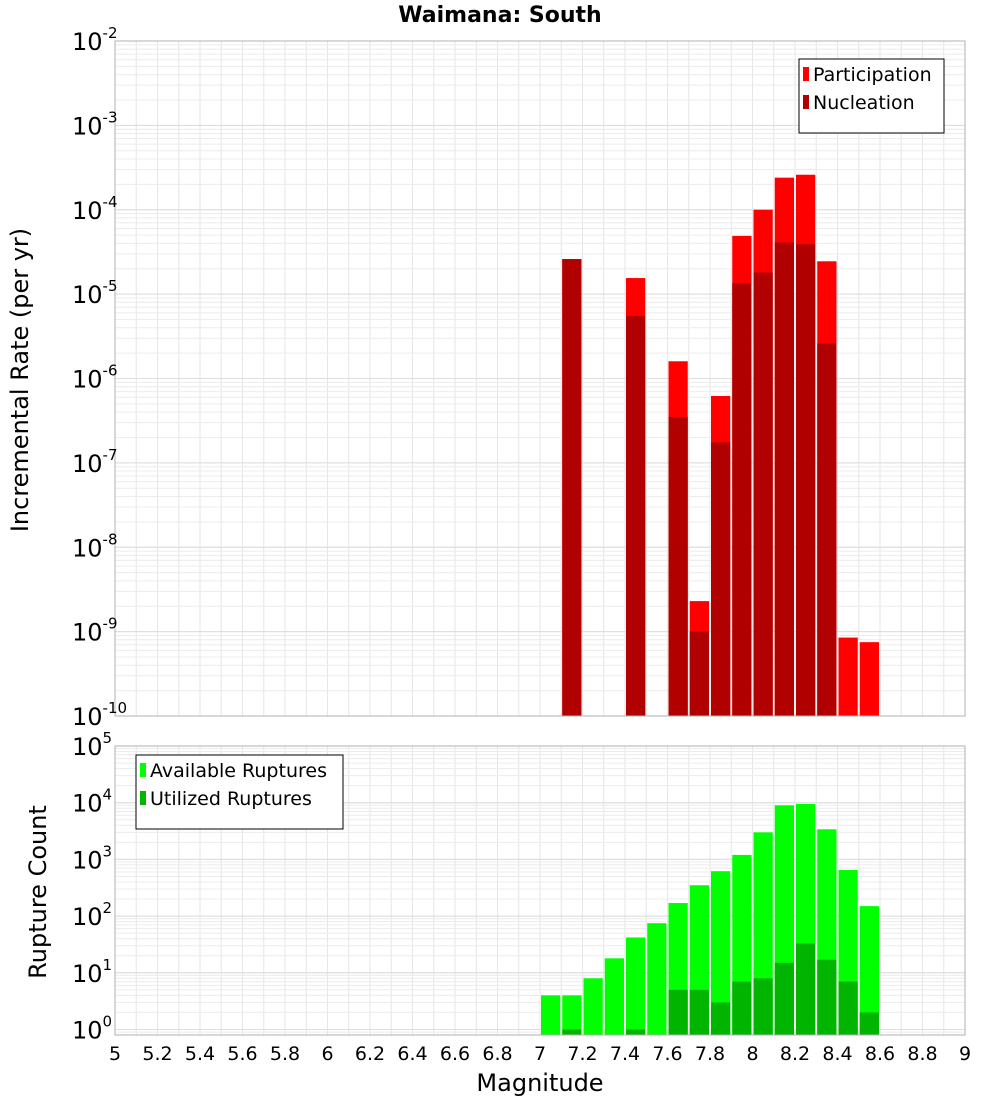 Image resolution: width=1000 pixels, height=1100 pixels. What do you see at coordinates (95, 209) in the screenshot?
I see `rate-y-tick-label: 10⁻⁴` at bounding box center [95, 209].